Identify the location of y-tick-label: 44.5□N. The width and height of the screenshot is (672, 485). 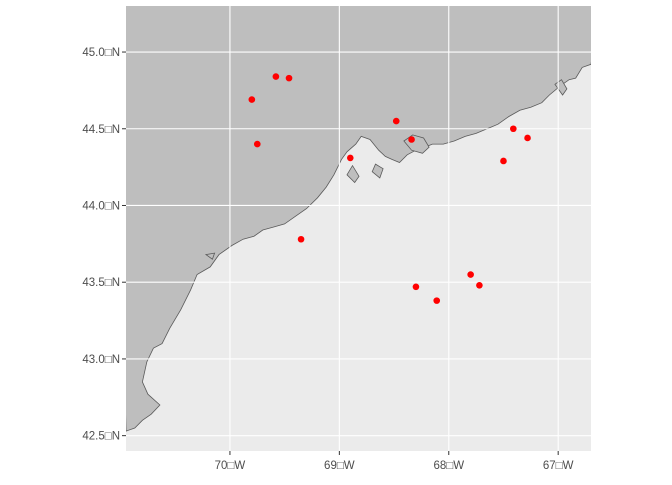
(101, 130).